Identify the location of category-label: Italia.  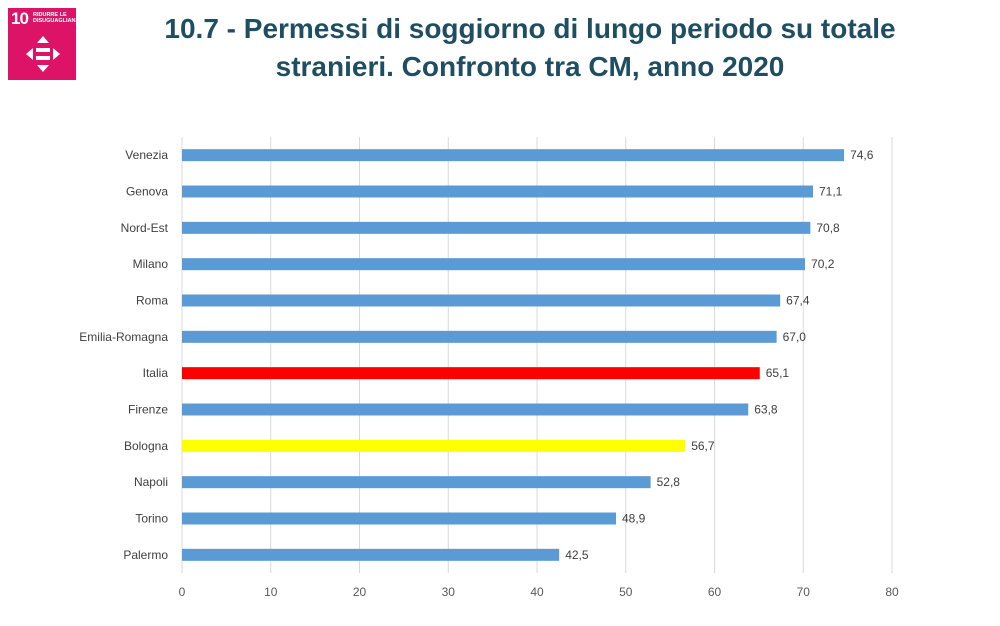
(156, 373).